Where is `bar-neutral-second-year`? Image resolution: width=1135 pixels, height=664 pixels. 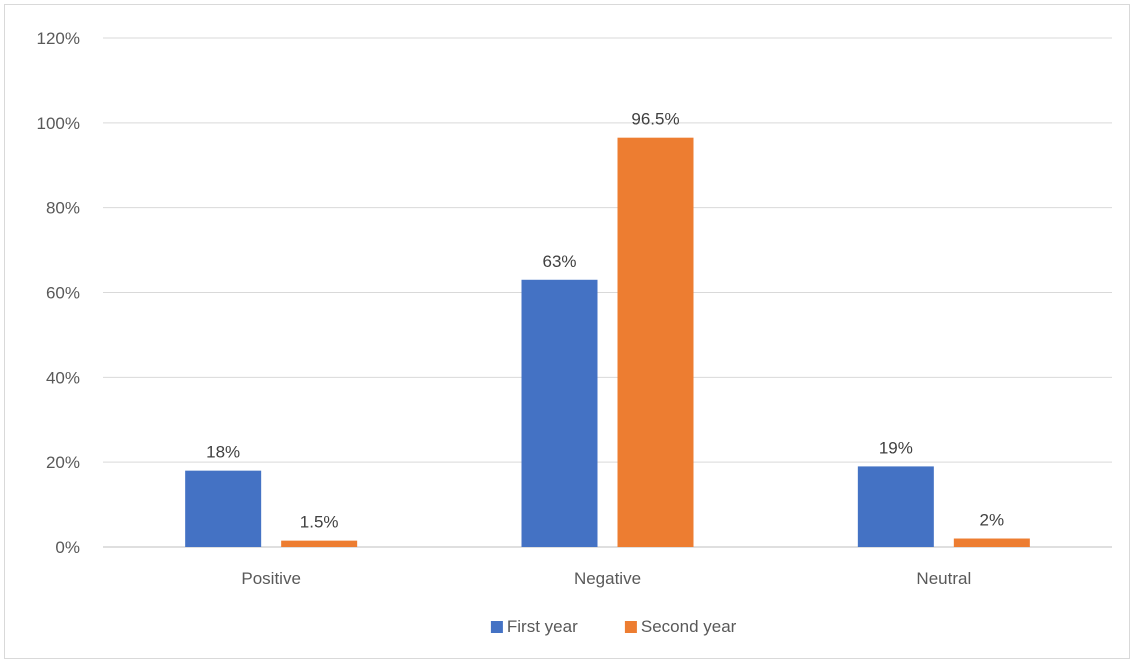
bar-neutral-second-year is located at coordinates (991, 542).